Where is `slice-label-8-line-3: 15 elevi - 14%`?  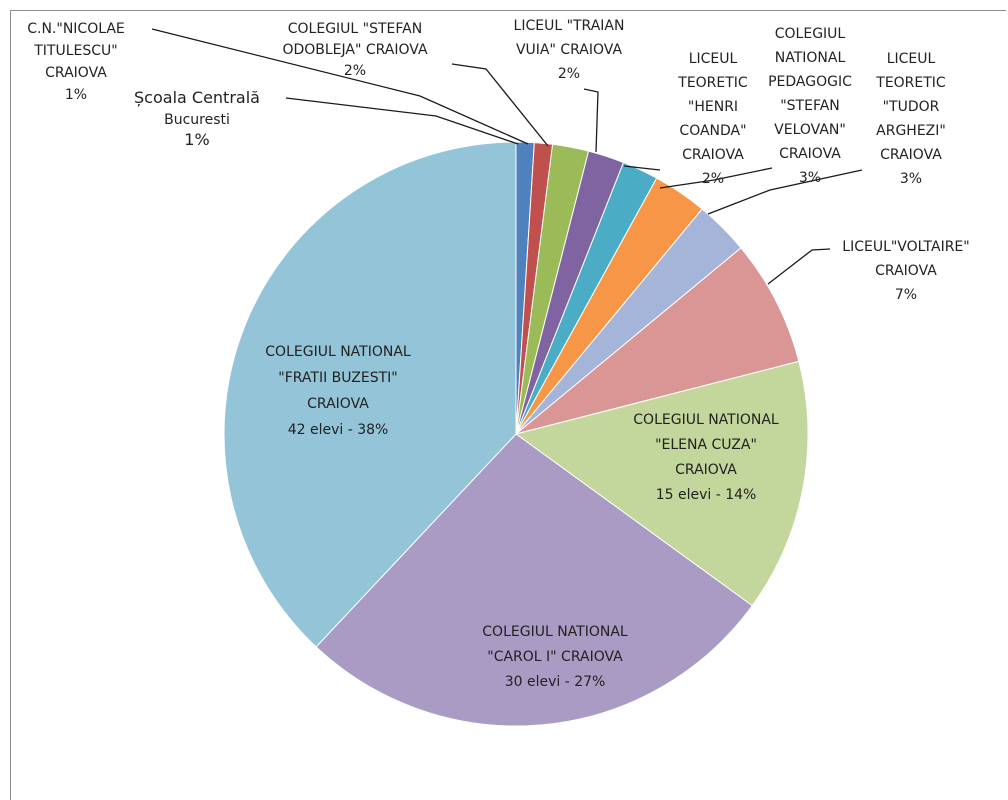 slice-label-8-line-3: 15 elevi - 14% is located at coordinates (706, 495).